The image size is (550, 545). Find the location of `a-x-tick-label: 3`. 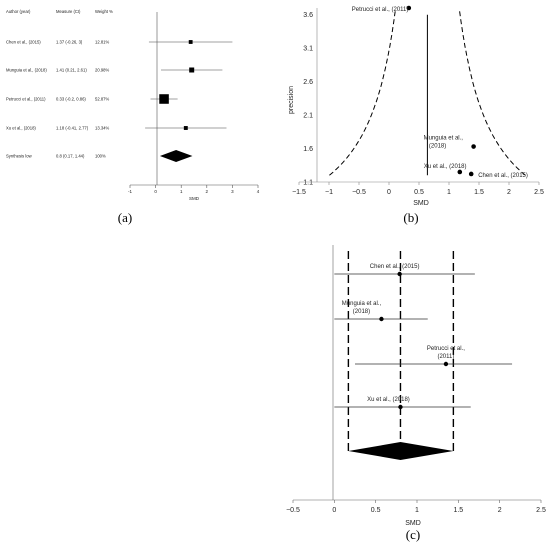

a-x-tick-label: 3 is located at coordinates (232, 191).